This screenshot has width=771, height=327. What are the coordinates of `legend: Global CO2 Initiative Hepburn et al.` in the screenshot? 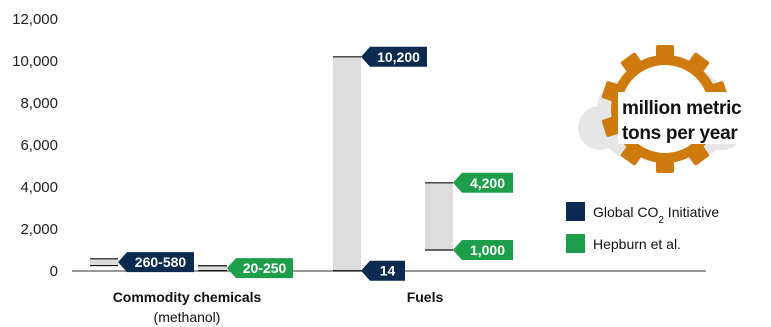 It's located at (642, 227).